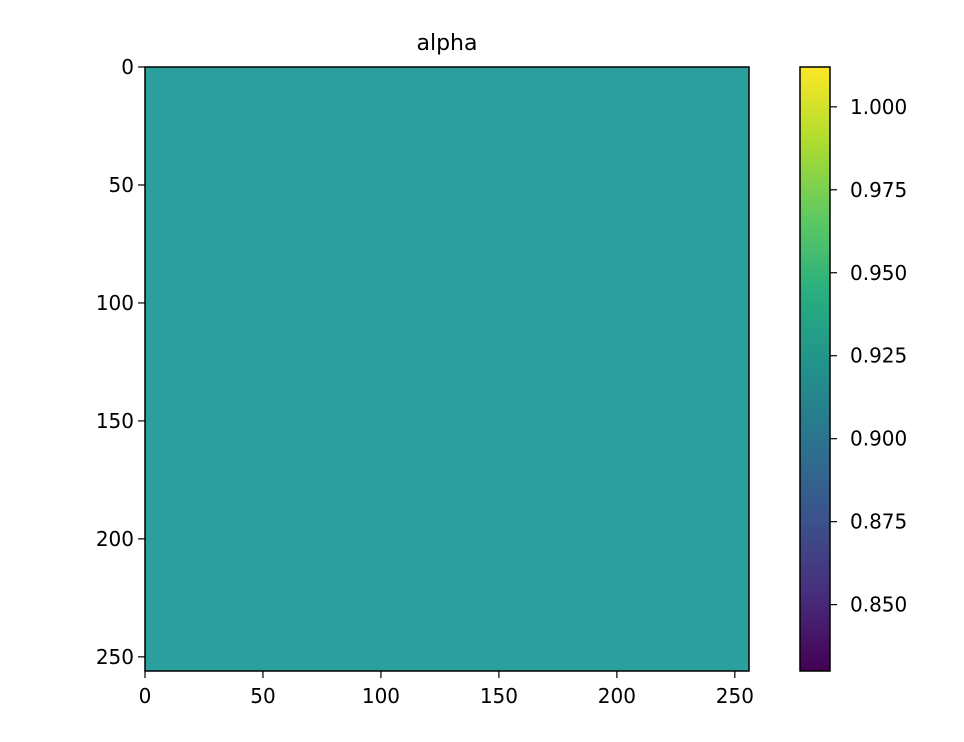 The image size is (964, 742). Describe the element at coordinates (499, 696) in the screenshot. I see `x-tick-label: 150` at that location.